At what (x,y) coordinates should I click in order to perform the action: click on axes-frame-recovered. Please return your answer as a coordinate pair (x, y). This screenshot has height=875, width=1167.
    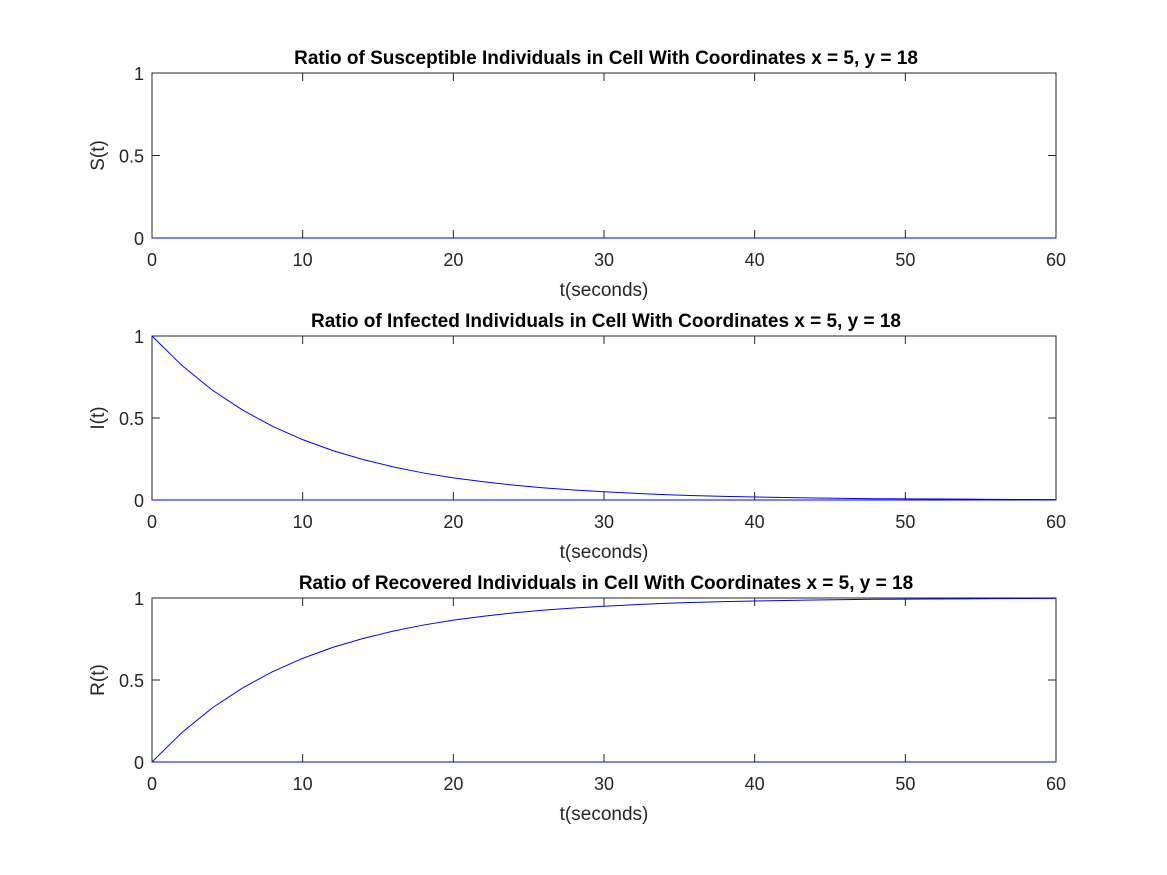
    Looking at the image, I should click on (604, 680).